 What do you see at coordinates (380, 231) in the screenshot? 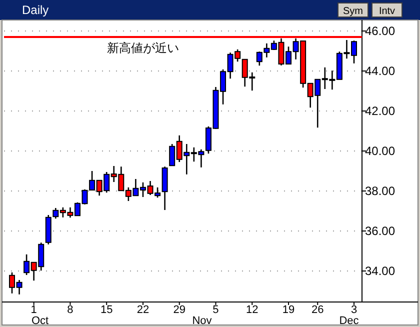
I see `y-tick-label: 36.00` at bounding box center [380, 231].